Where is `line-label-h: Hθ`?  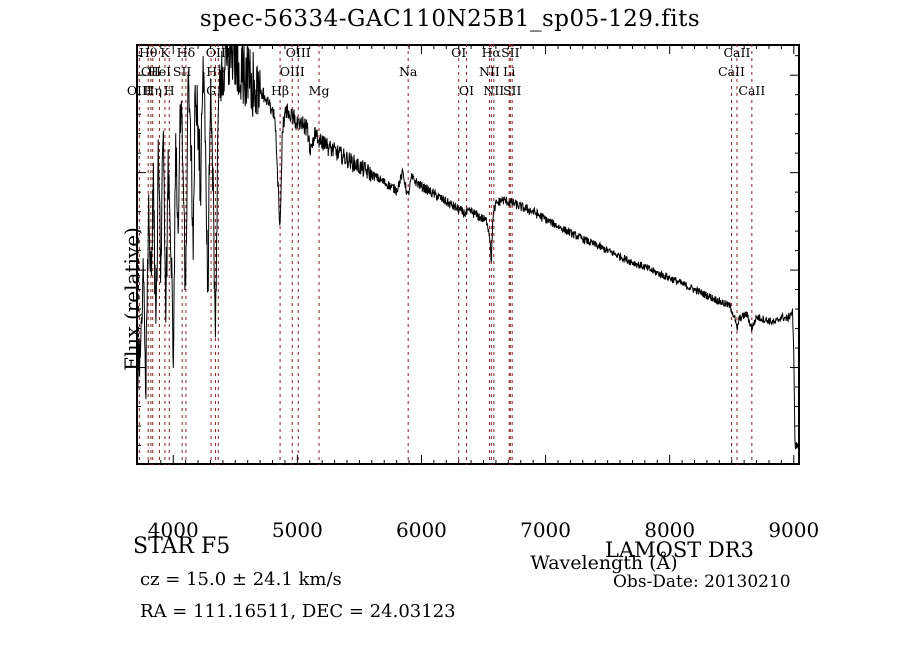
line-label-h: Hθ is located at coordinates (148, 52).